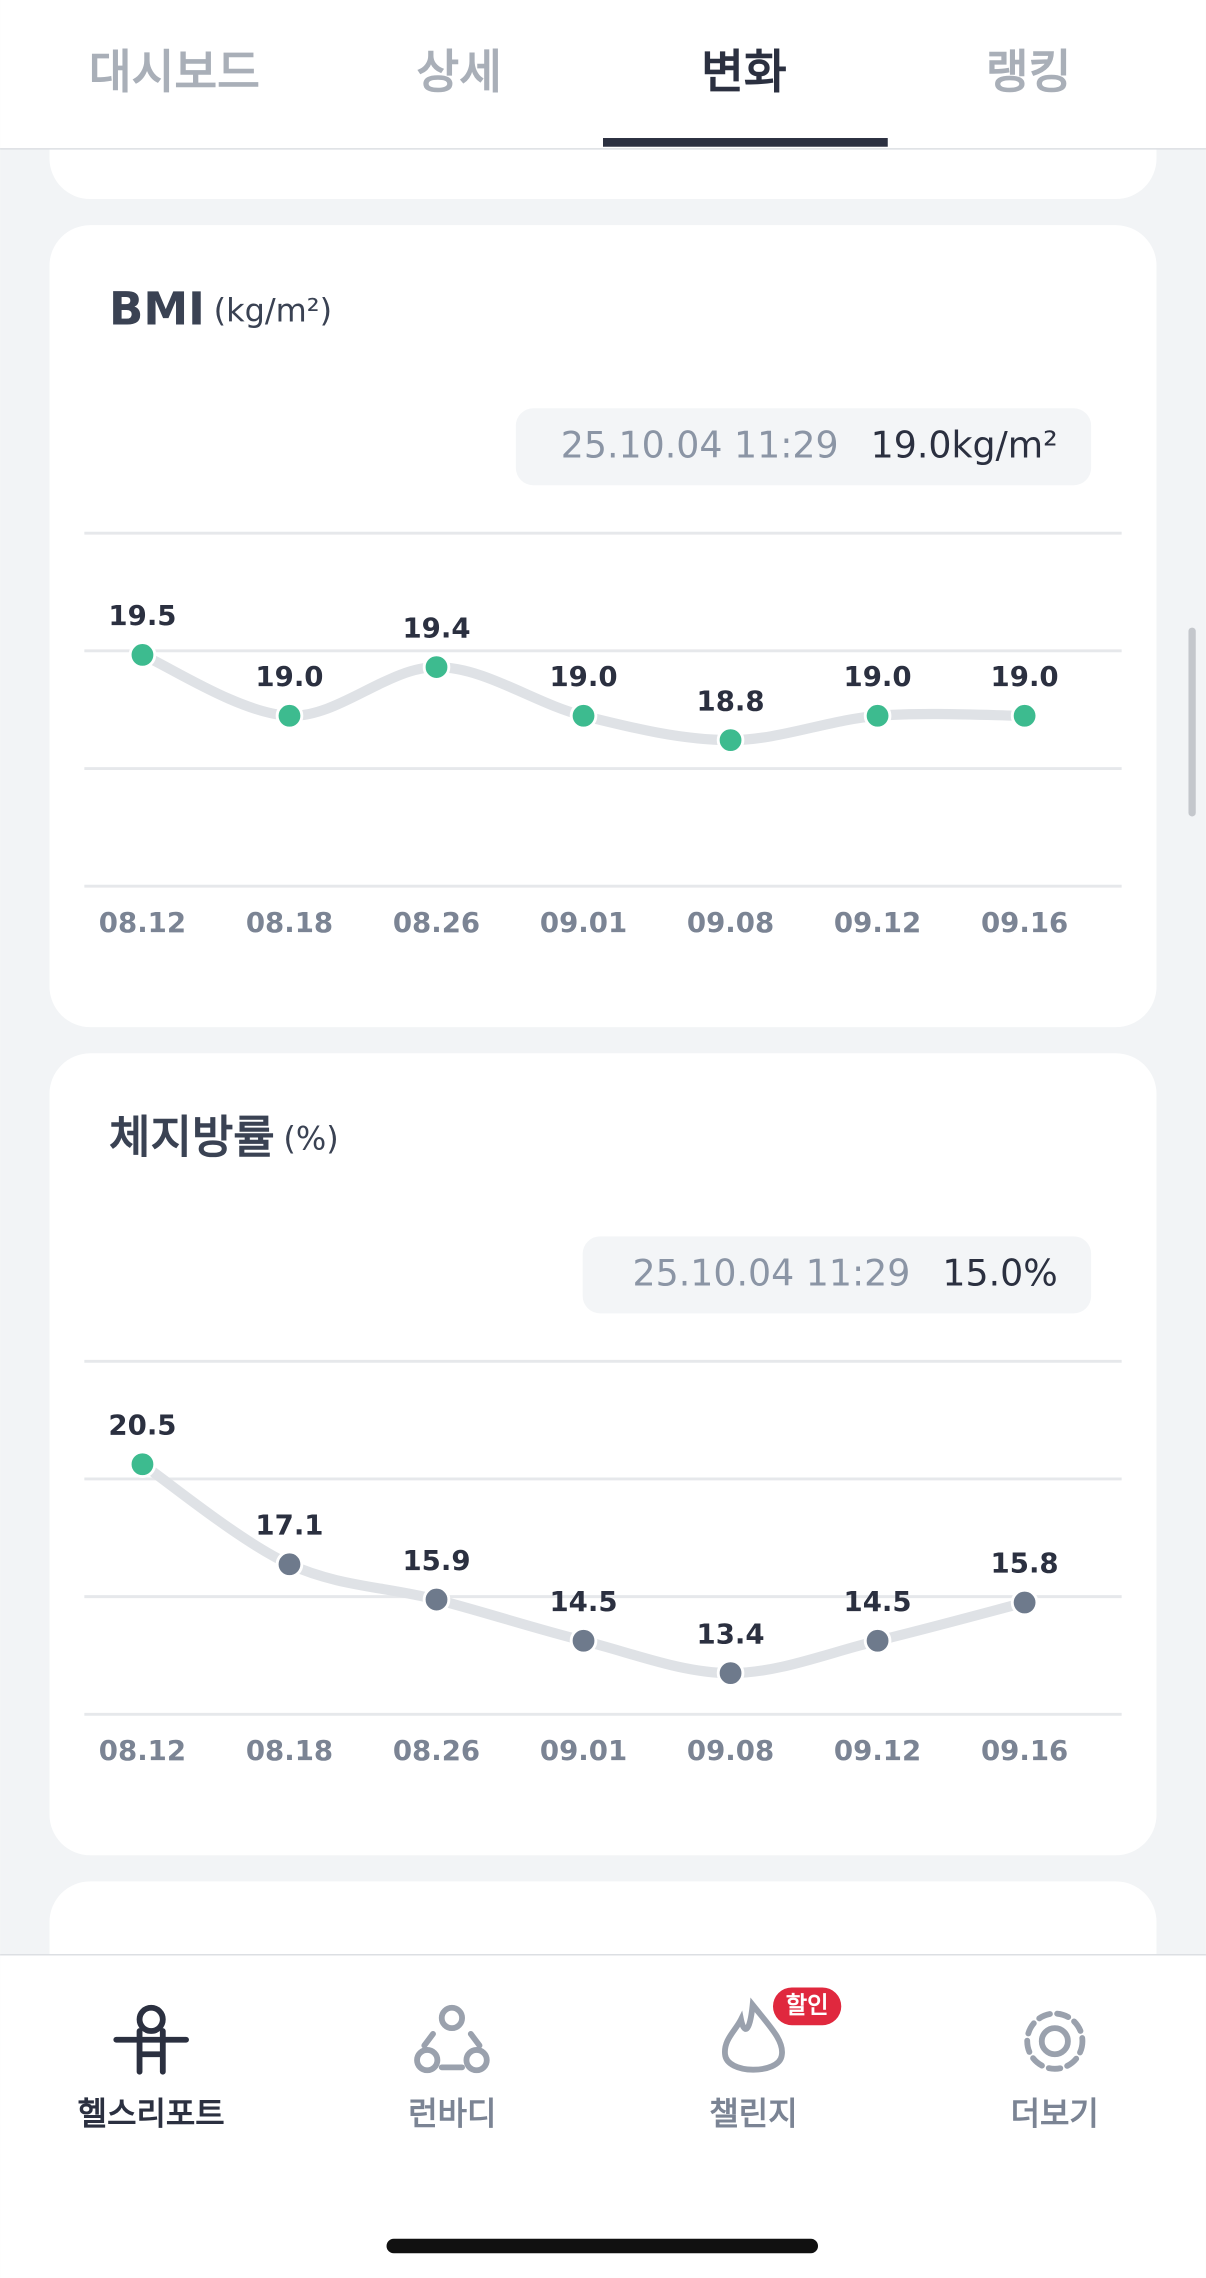 Image resolution: width=1206 pixels, height=2278 pixels. What do you see at coordinates (142, 1424) in the screenshot?
I see `data-label: 20.5` at bounding box center [142, 1424].